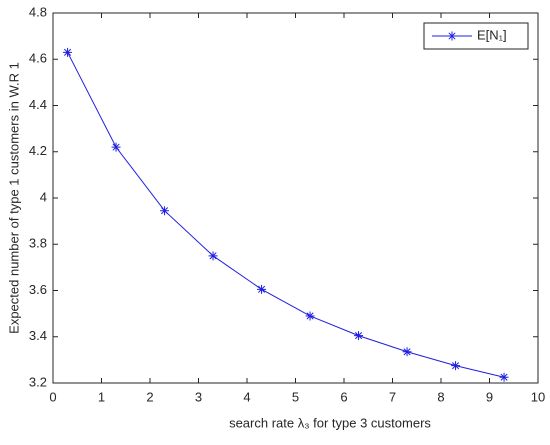 The image size is (550, 445). I want to click on x-tick-label: 9, so click(489, 396).